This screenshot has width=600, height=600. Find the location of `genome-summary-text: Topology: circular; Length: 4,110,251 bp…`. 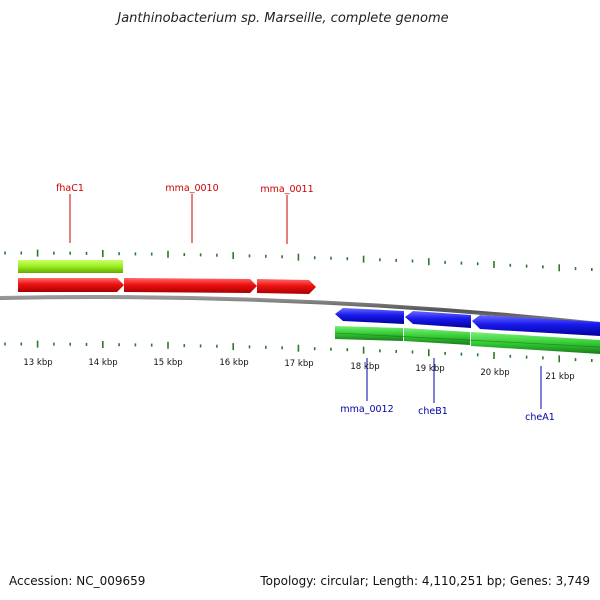

genome-summary-text: Topology: circular; Length: 4,110,251 bp… is located at coordinates (424, 581).